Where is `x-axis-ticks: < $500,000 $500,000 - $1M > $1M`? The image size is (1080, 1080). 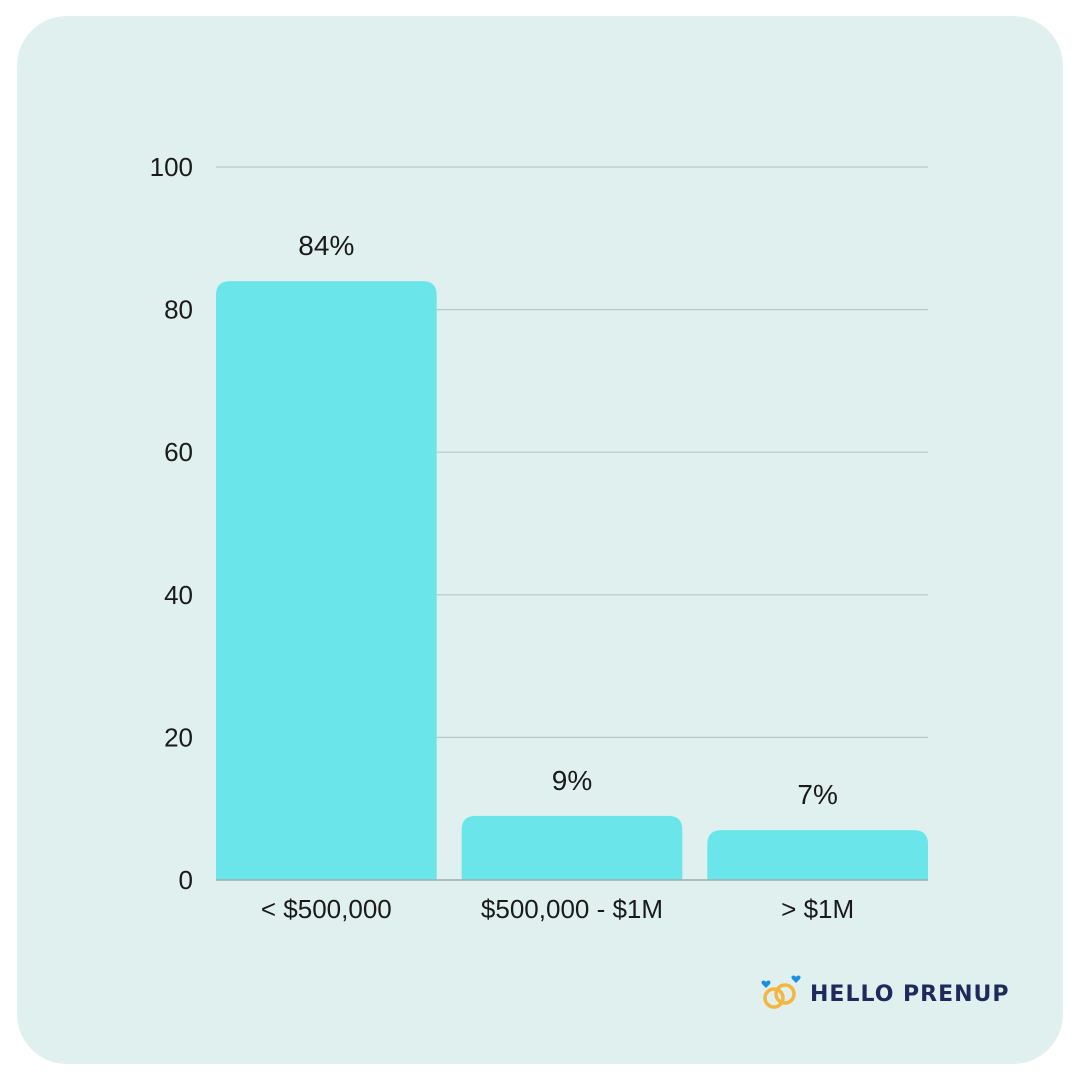 x-axis-ticks: < $500,000 $500,000 - $1M > $1M is located at coordinates (557, 909).